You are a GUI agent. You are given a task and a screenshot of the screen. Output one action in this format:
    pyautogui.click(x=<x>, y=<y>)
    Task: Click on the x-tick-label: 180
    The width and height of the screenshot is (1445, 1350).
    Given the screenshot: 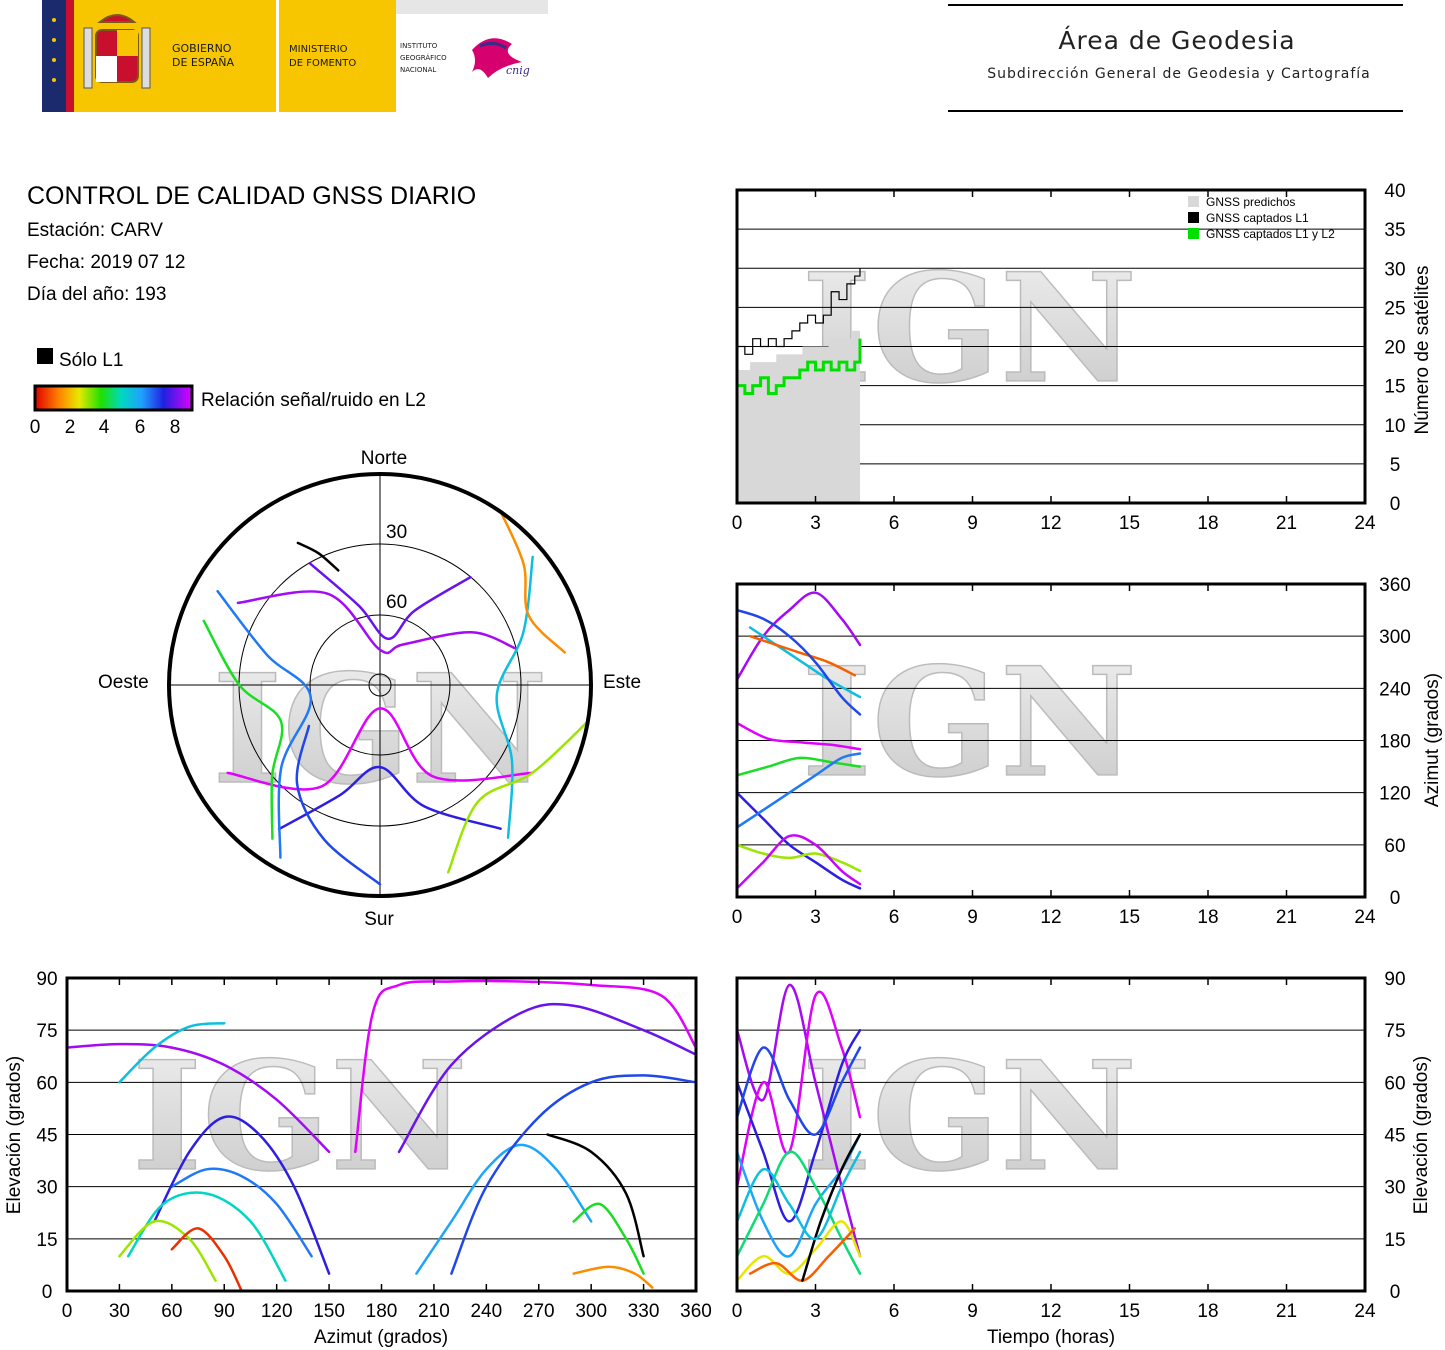 What is the action you would take?
    pyautogui.click(x=382, y=1311)
    